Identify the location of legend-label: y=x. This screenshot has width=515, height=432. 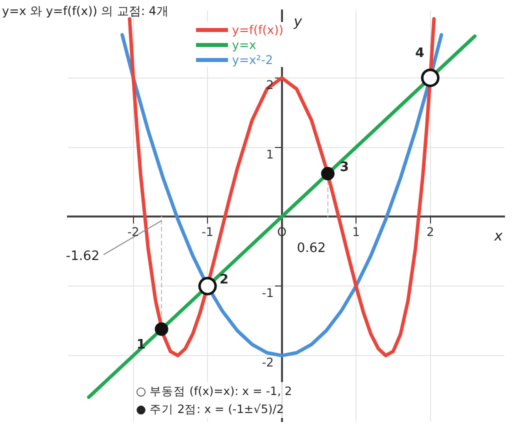
(244, 45).